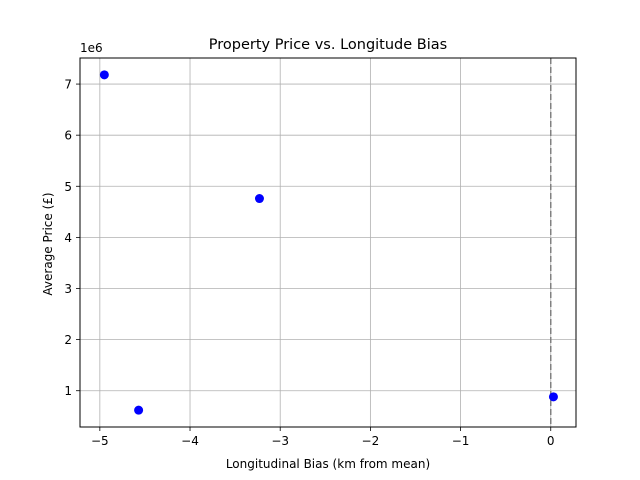  I want to click on x-axis-label: Longitudinal Bias (km from mean), so click(328, 464).